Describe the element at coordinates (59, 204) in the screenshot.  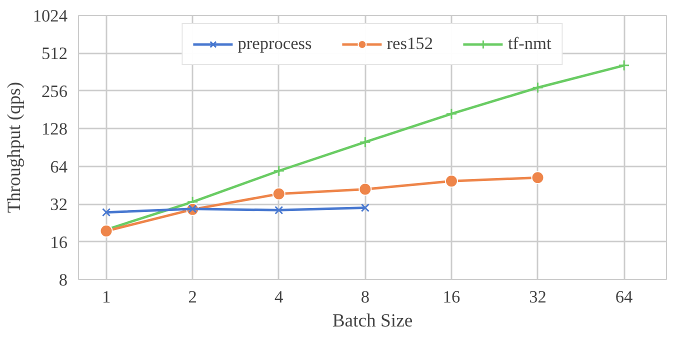
I see `y-tick-label: 32` at that location.